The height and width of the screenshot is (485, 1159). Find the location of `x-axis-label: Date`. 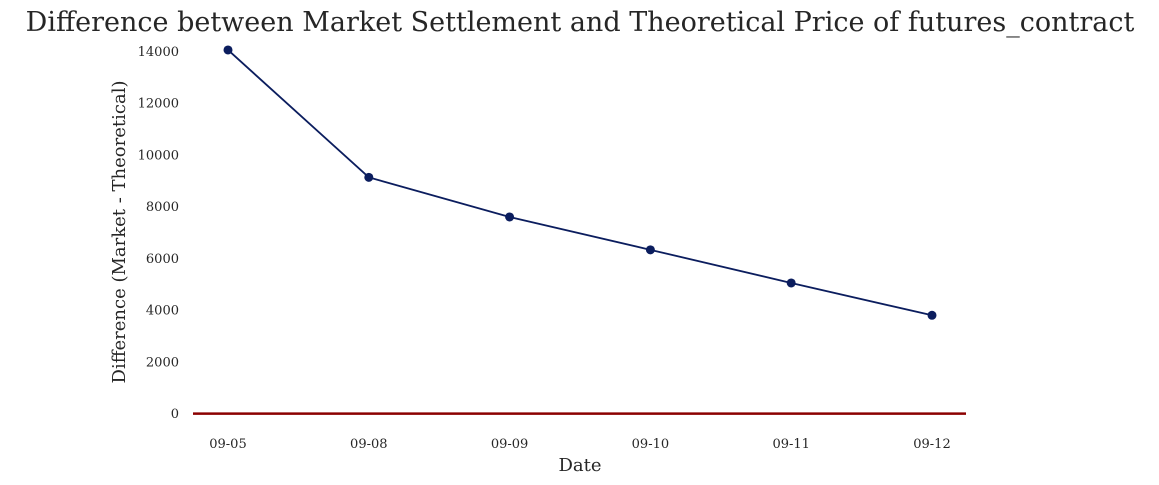

x-axis-label: Date is located at coordinates (579, 465).